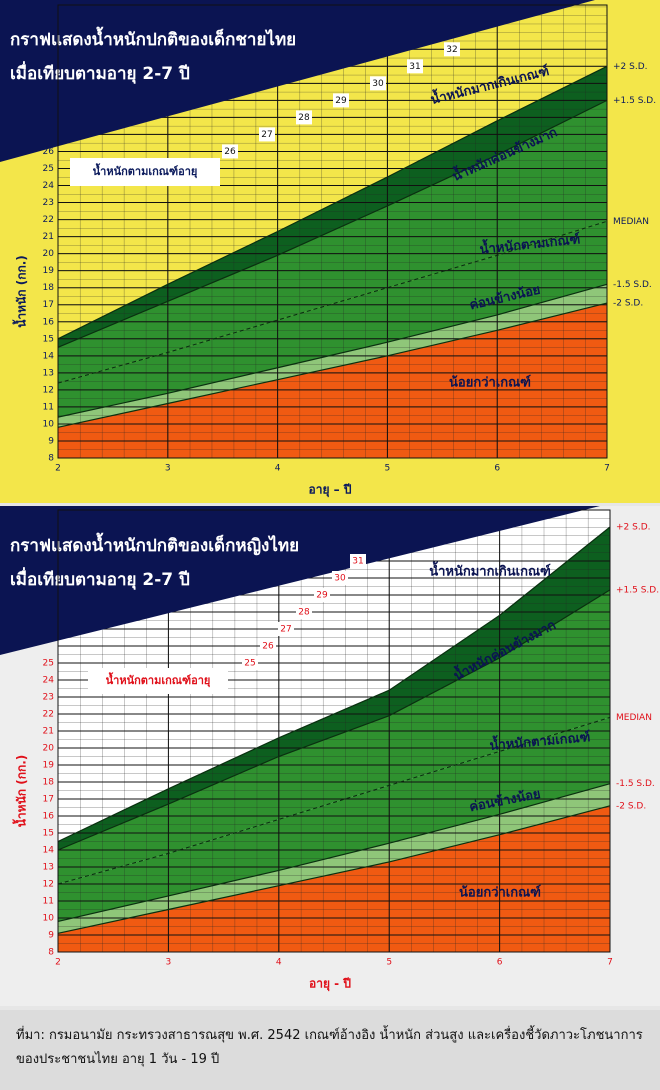  I want to click on band-label: น้ำหนักมากเกินเกณฑ์, so click(490, 570).